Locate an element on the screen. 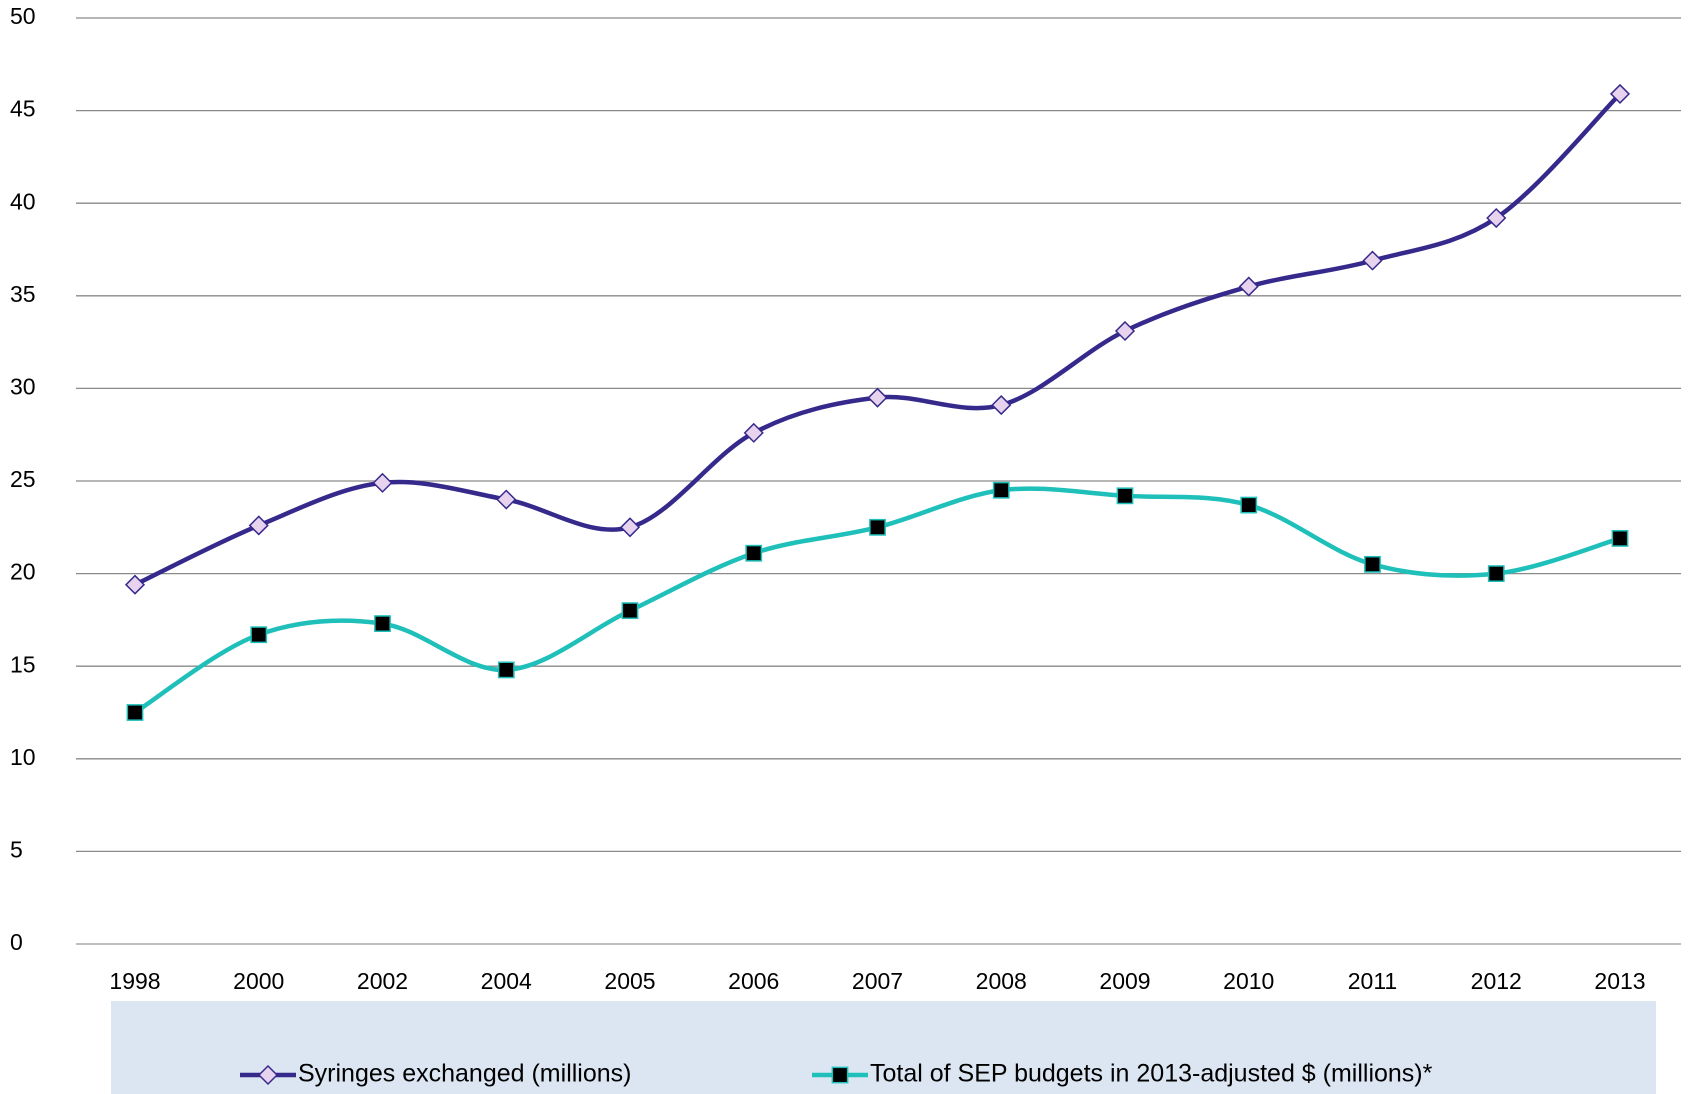 This screenshot has height=1094, width=1692. legend-label: Syringes exchanged (millions) is located at coordinates (464, 1074).